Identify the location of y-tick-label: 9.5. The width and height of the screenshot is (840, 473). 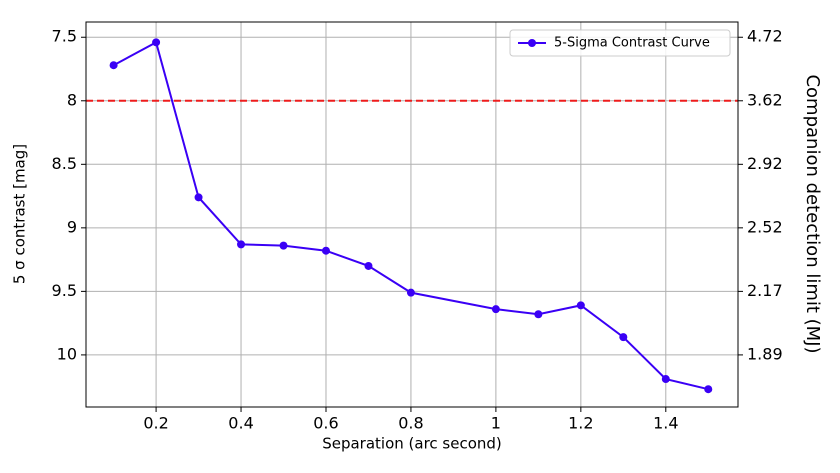
(64, 290).